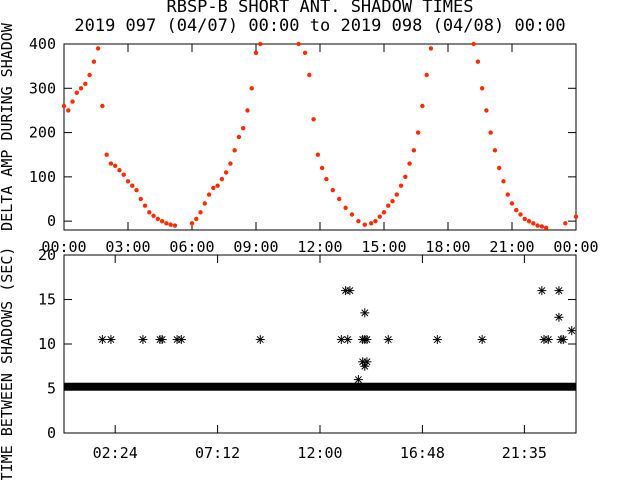  I want to click on x-tick-label: 02:24, so click(115, 453).